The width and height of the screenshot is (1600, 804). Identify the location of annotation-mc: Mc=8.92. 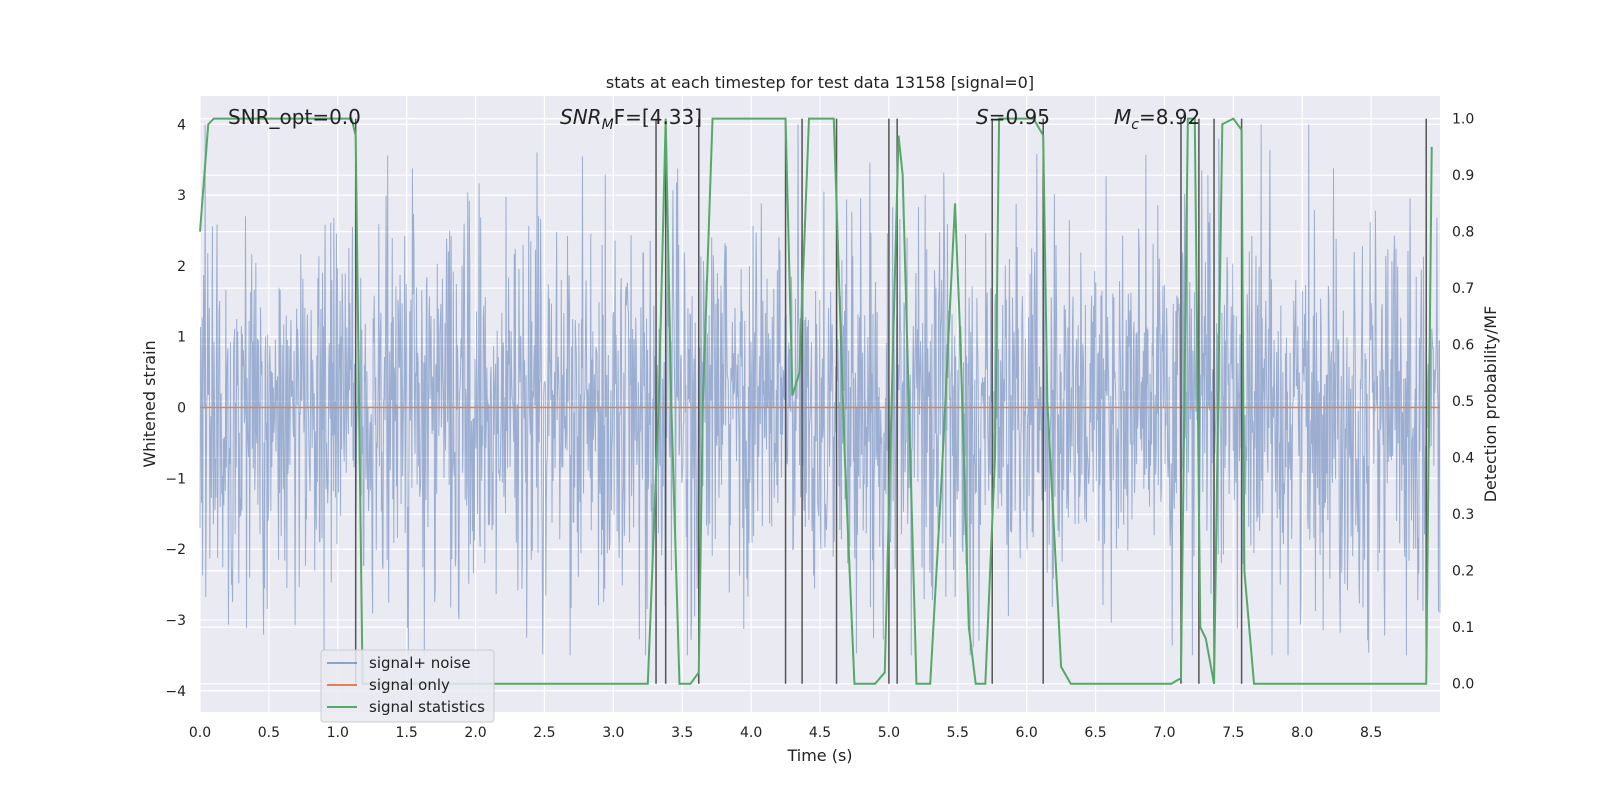
(1157, 119).